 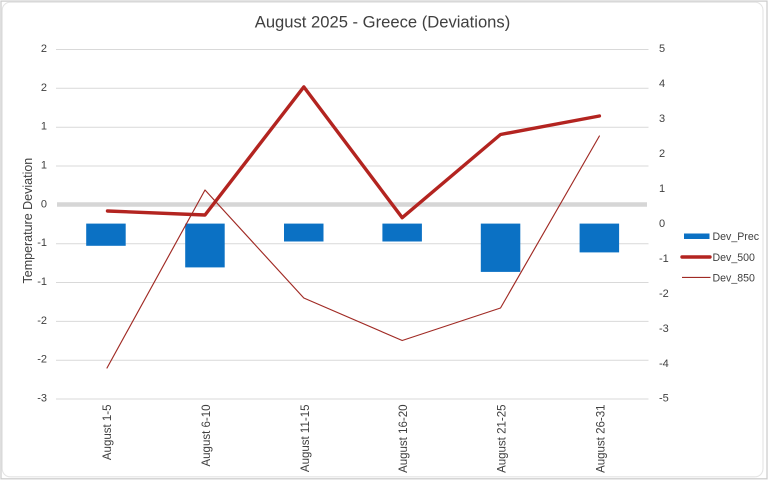 What do you see at coordinates (383, 22) in the screenshot?
I see `svg-text:August 2025 - Greece (Deviatio: August 2025 - Greece (Deviations)` at bounding box center [383, 22].